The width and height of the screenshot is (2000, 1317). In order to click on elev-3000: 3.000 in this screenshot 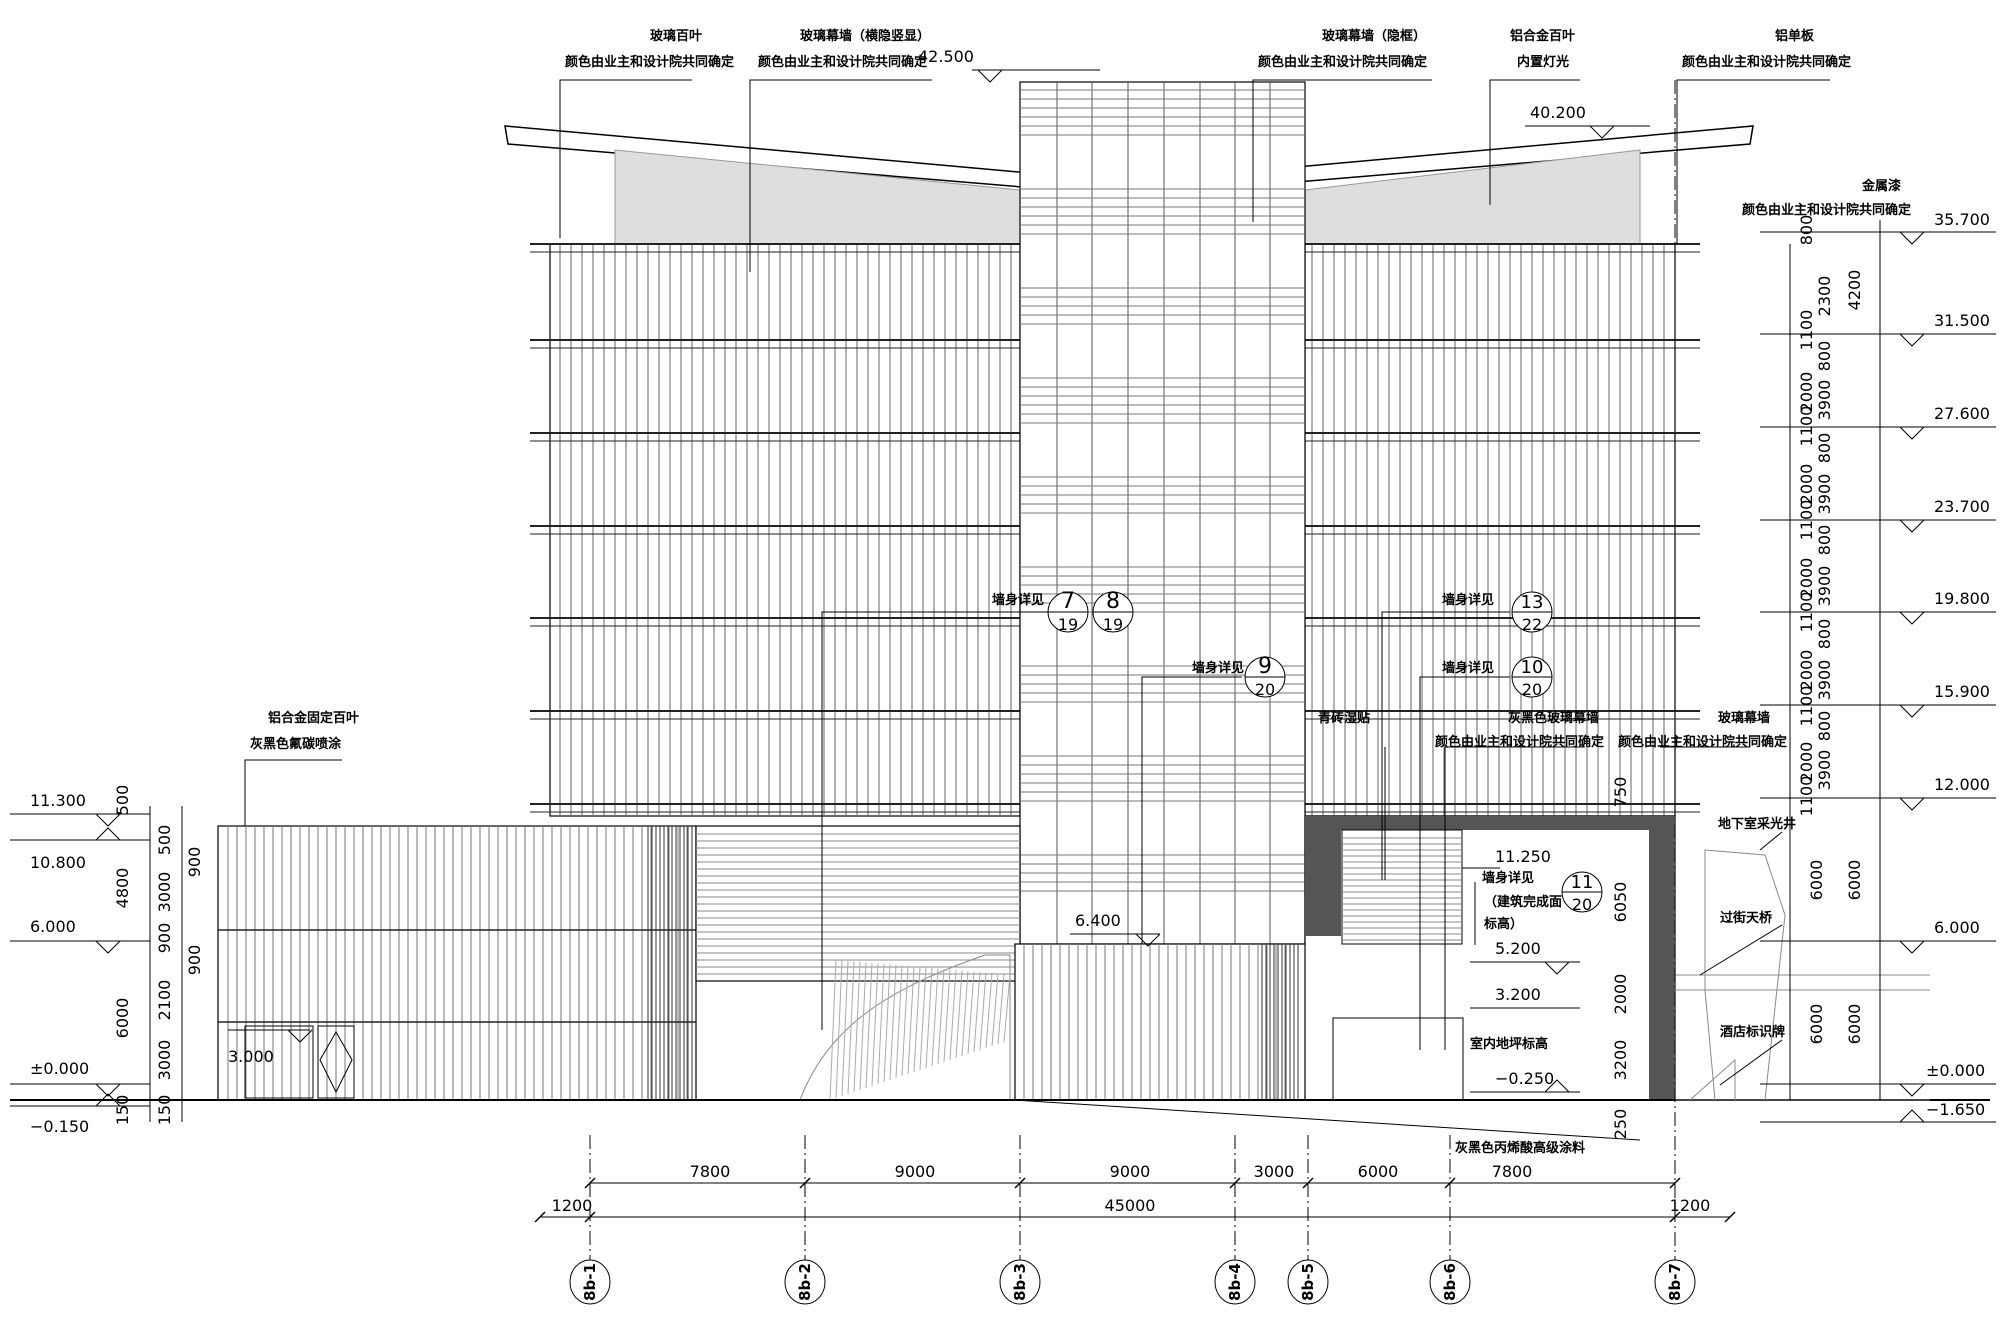, I will do `click(270, 1047)`.